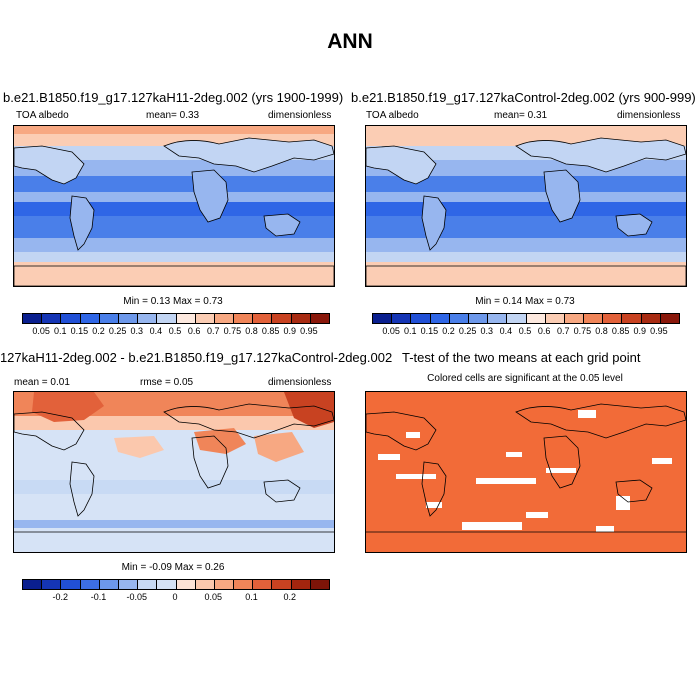 This screenshot has height=700, width=700. I want to click on panel2-colorbar, so click(526, 318).